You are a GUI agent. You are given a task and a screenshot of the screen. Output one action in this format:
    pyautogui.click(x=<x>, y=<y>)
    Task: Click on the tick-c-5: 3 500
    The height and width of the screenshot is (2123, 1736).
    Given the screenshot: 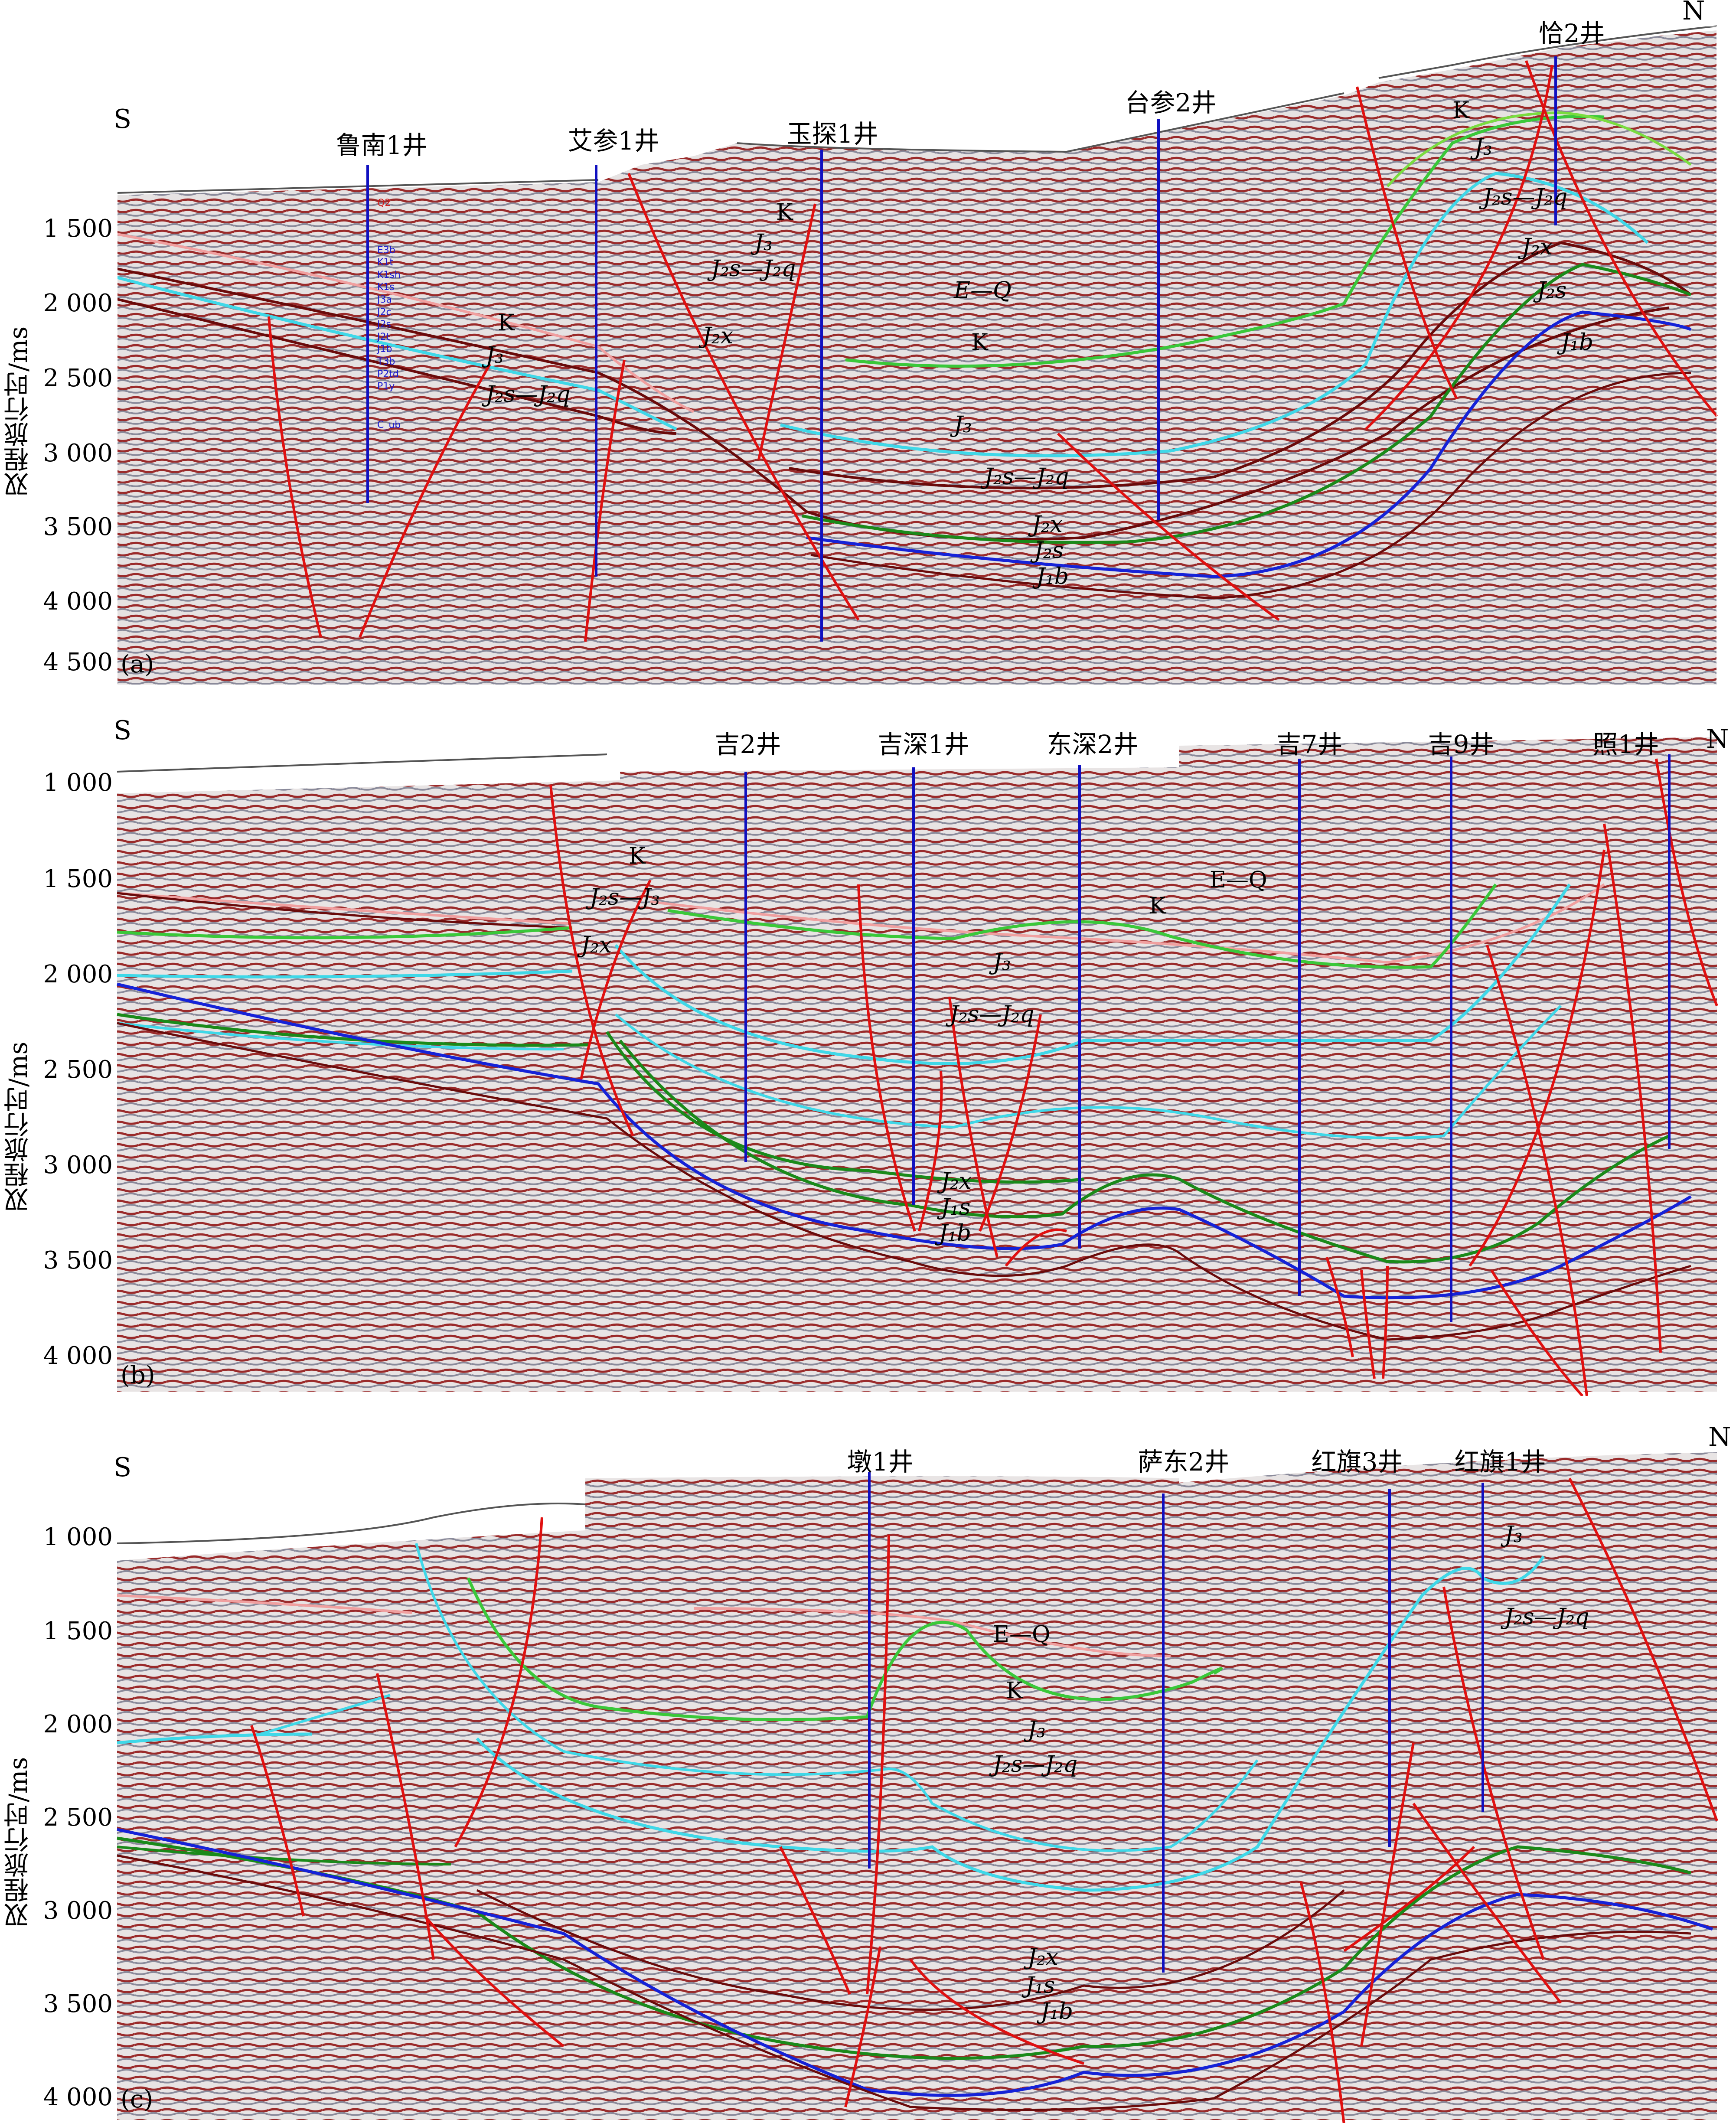 What is the action you would take?
    pyautogui.click(x=78, y=2004)
    